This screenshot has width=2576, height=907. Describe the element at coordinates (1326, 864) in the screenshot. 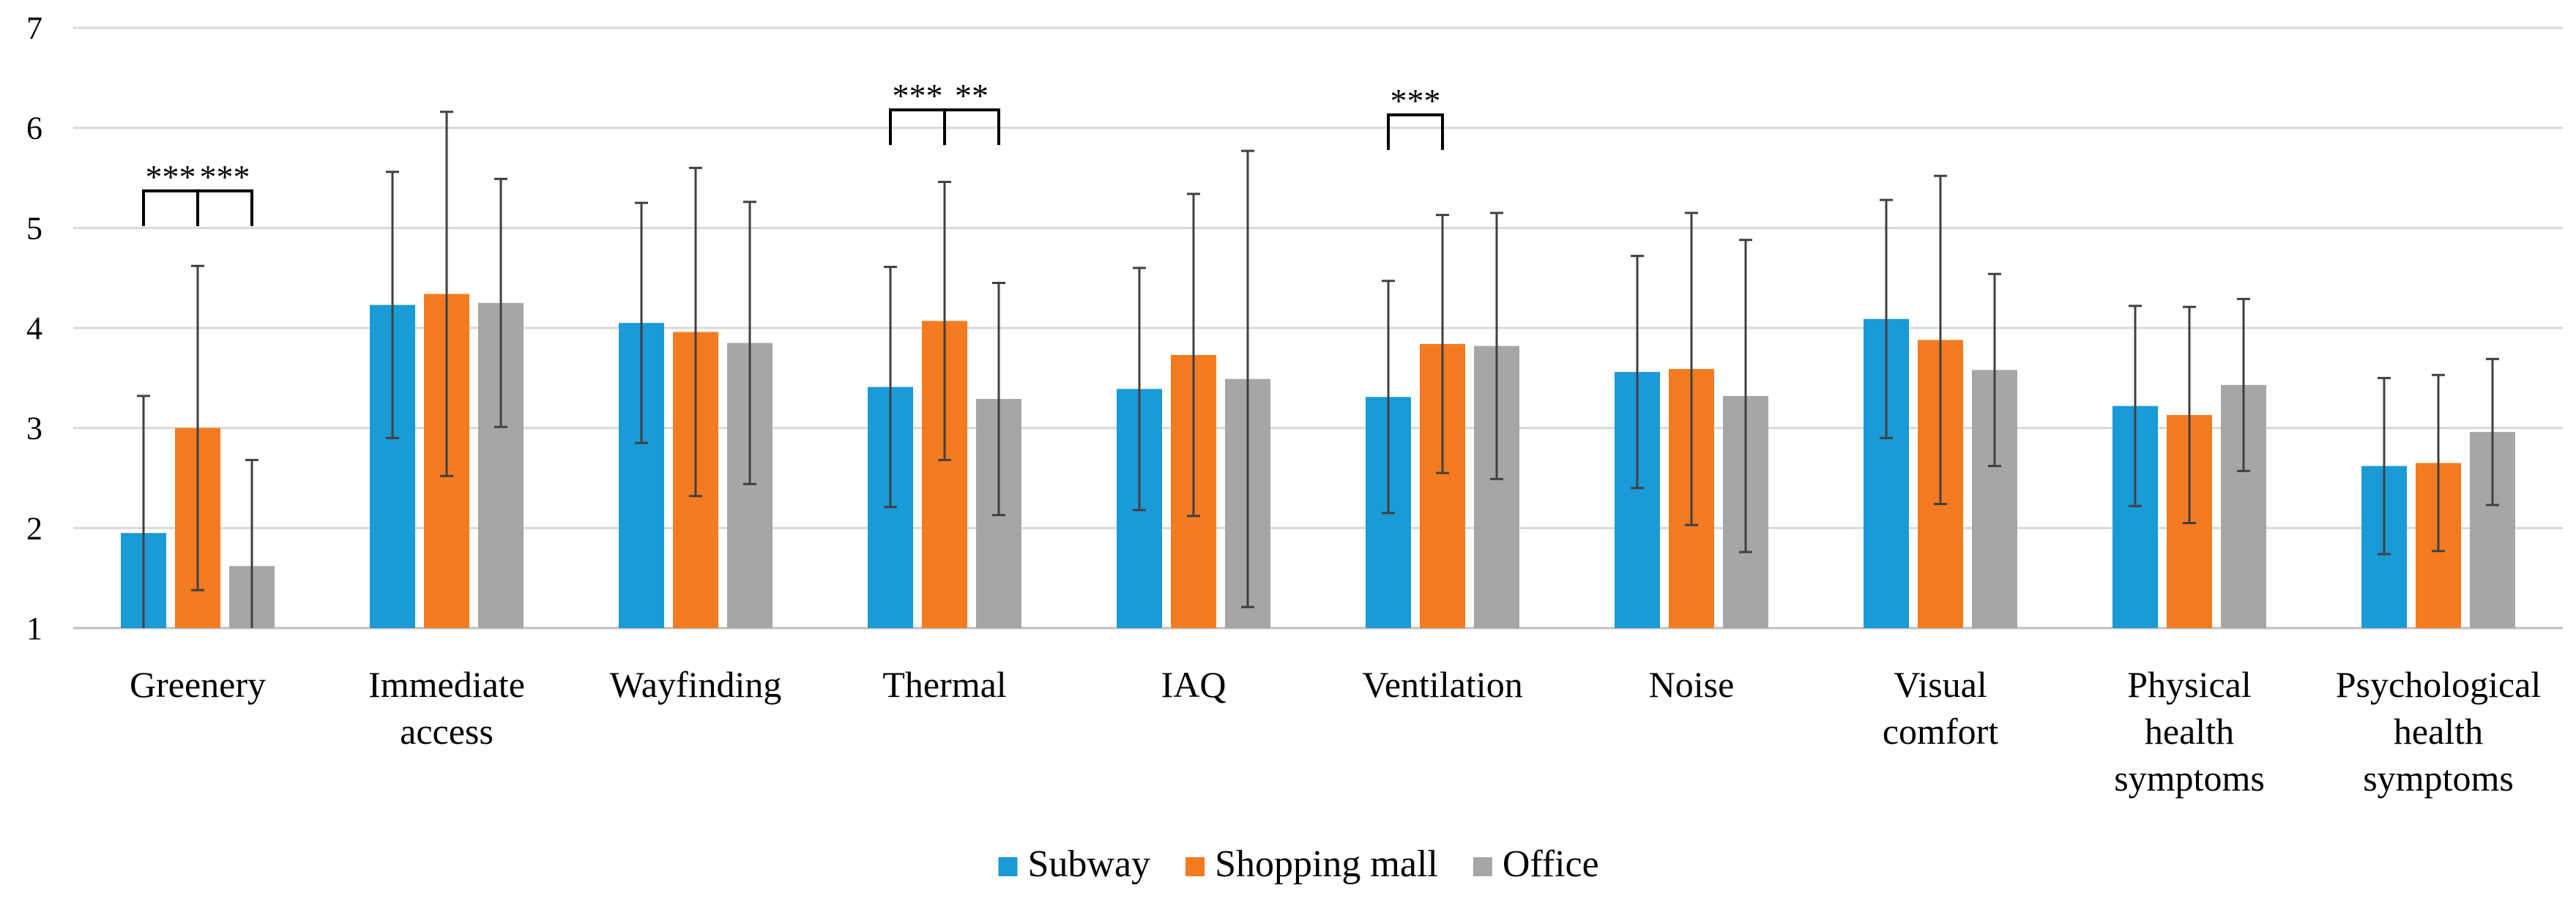

I see `legend-label: Shopping mall` at that location.